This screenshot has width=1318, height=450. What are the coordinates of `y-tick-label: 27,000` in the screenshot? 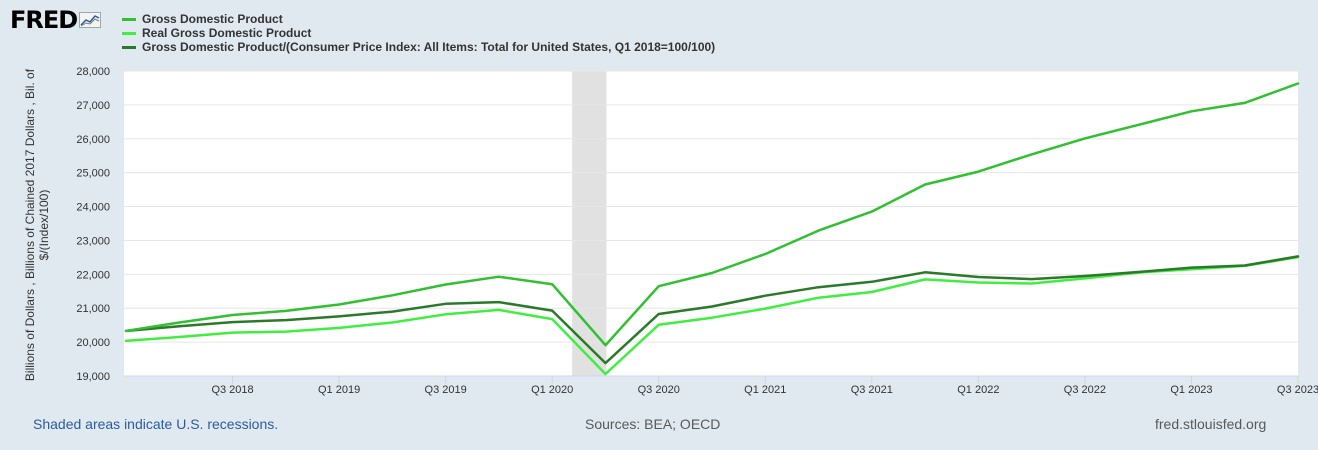 It's located at (93, 106).